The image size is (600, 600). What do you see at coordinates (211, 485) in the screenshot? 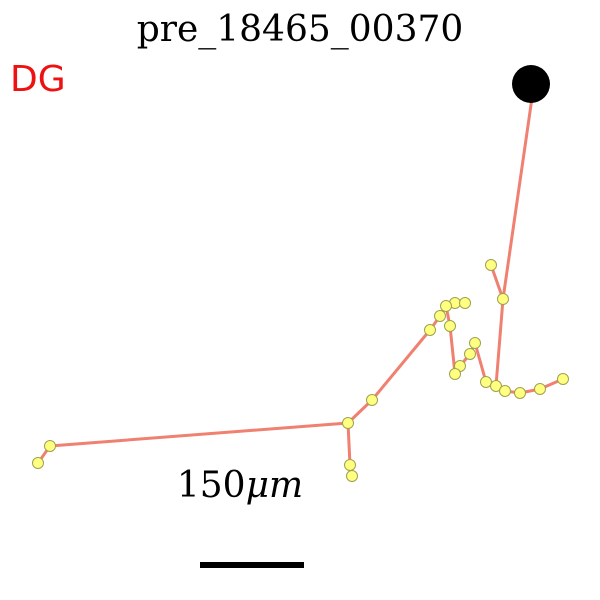
I see `scale-bar-number: 150` at bounding box center [211, 485].